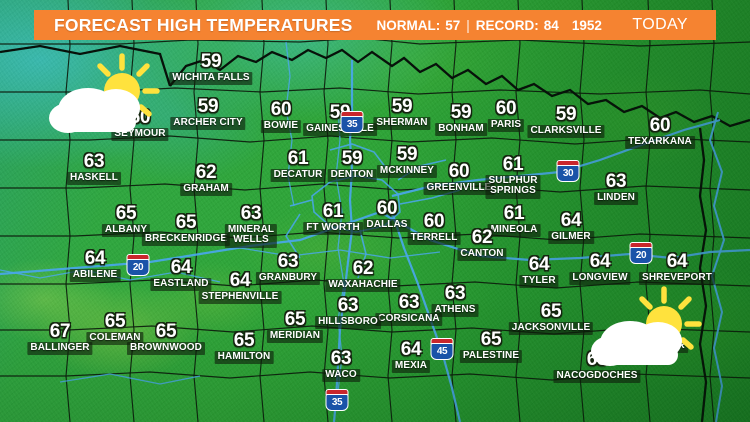 The width and height of the screenshot is (750, 422). Describe the element at coordinates (513, 187) in the screenshot. I see `city-name: SULPHUR SPRINGS` at that location.